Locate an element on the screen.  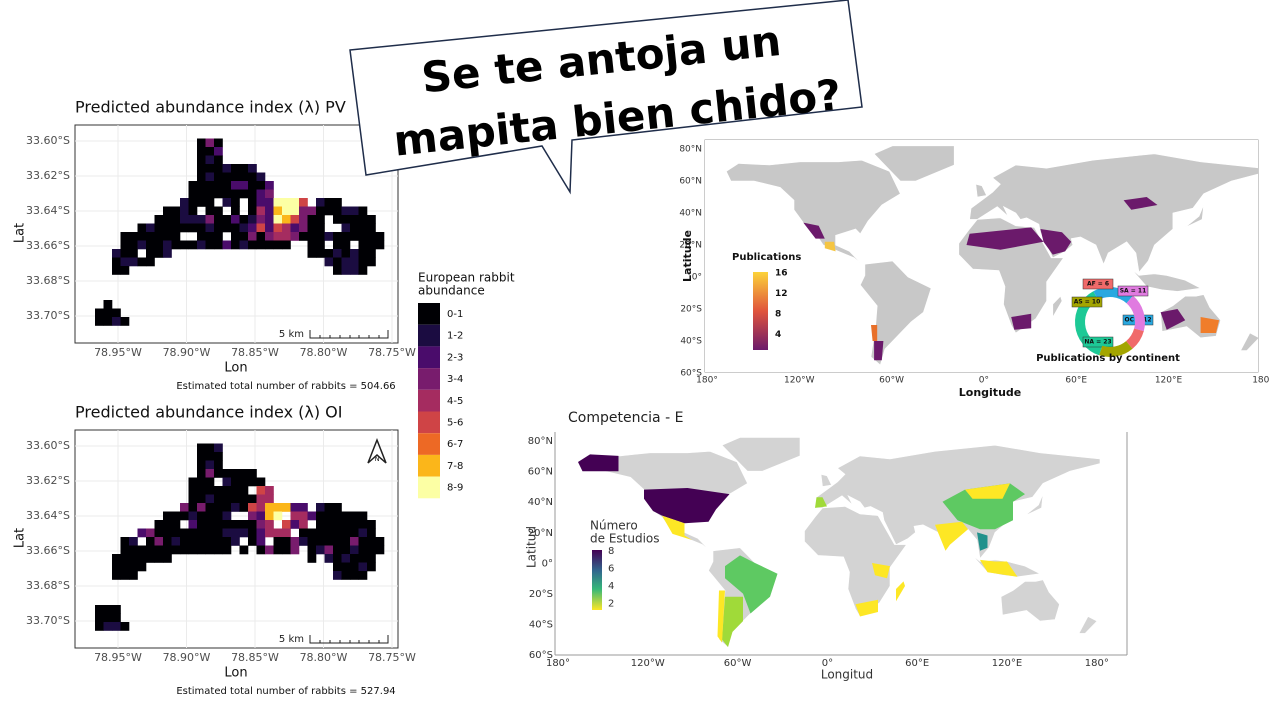
x-tick-label: 0° is located at coordinates (827, 663).